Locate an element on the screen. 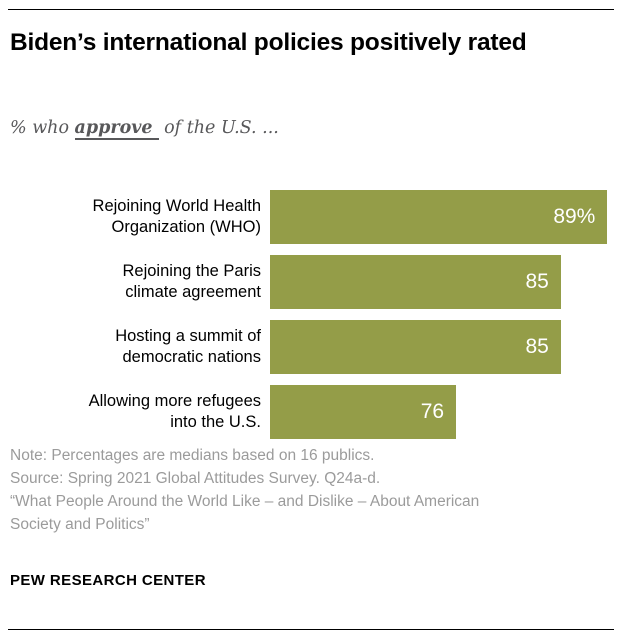 The width and height of the screenshot is (620, 638). subtitle-emphasis: approve is located at coordinates (116, 129).